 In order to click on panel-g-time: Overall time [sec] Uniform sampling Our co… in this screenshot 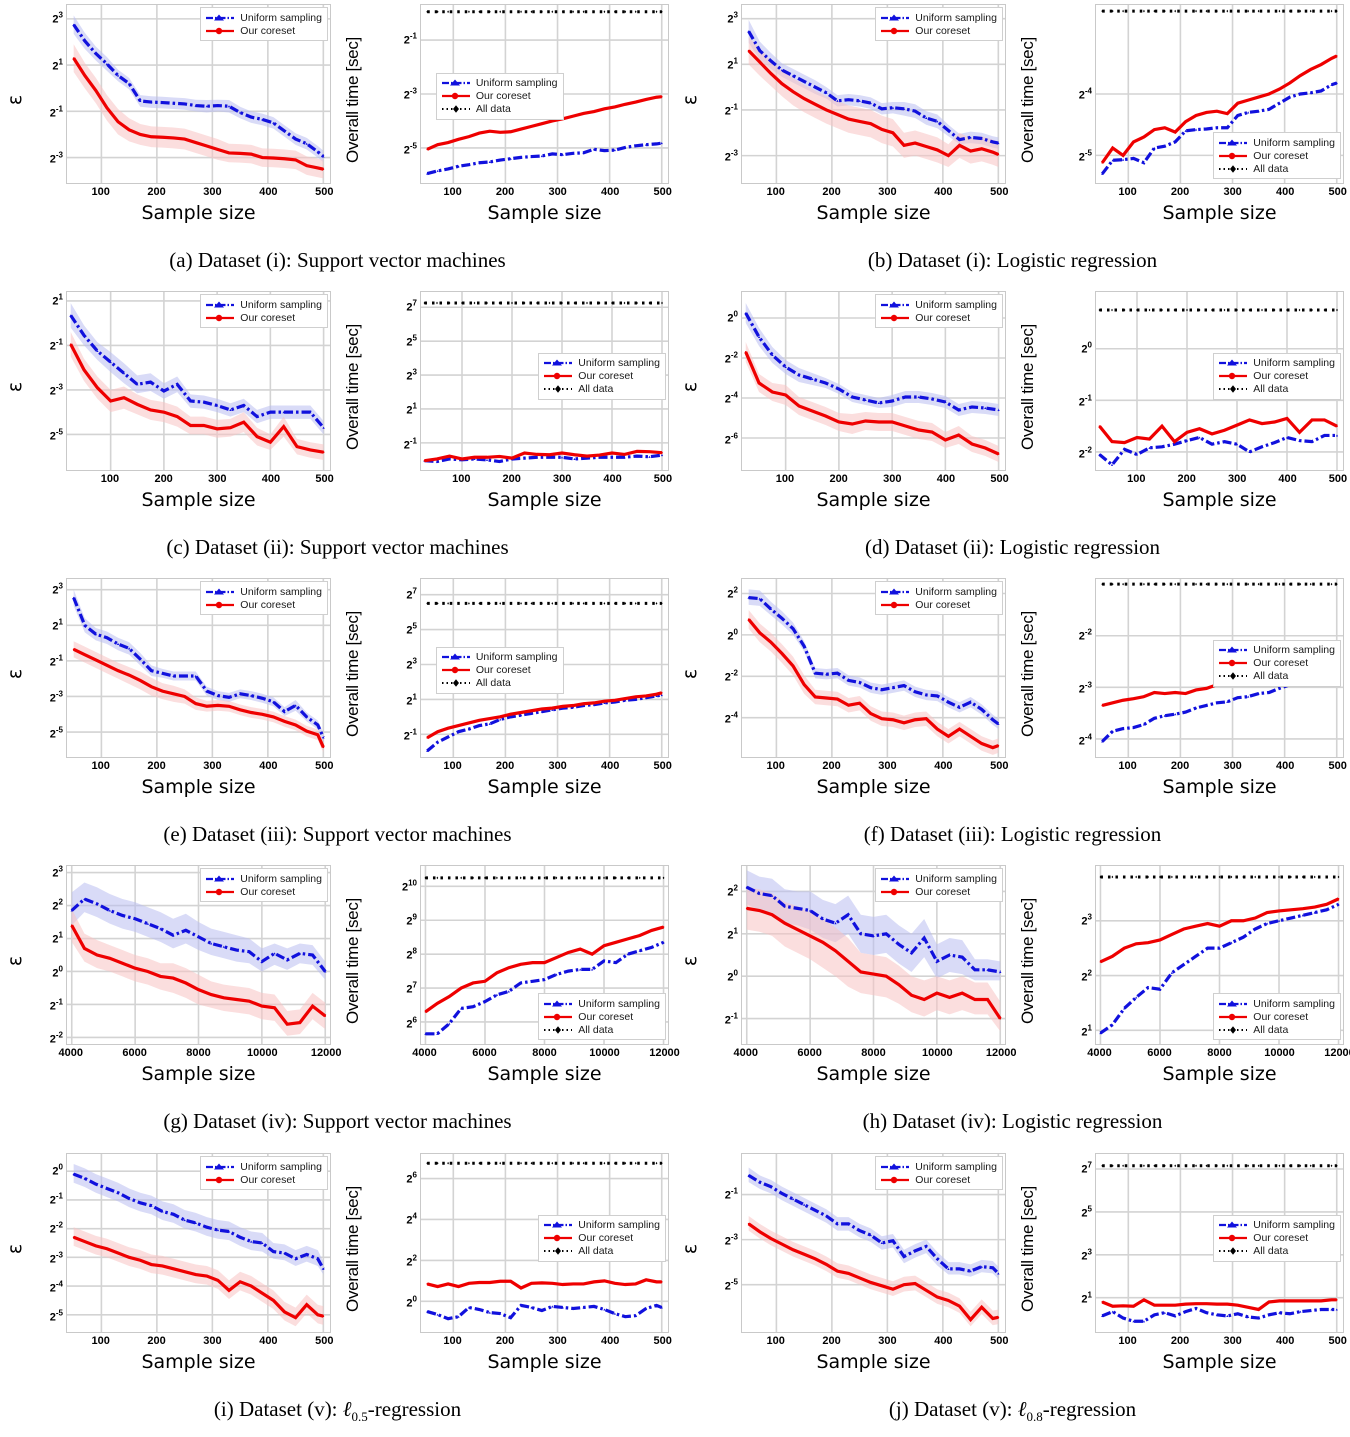, I will do `click(509, 984)`.